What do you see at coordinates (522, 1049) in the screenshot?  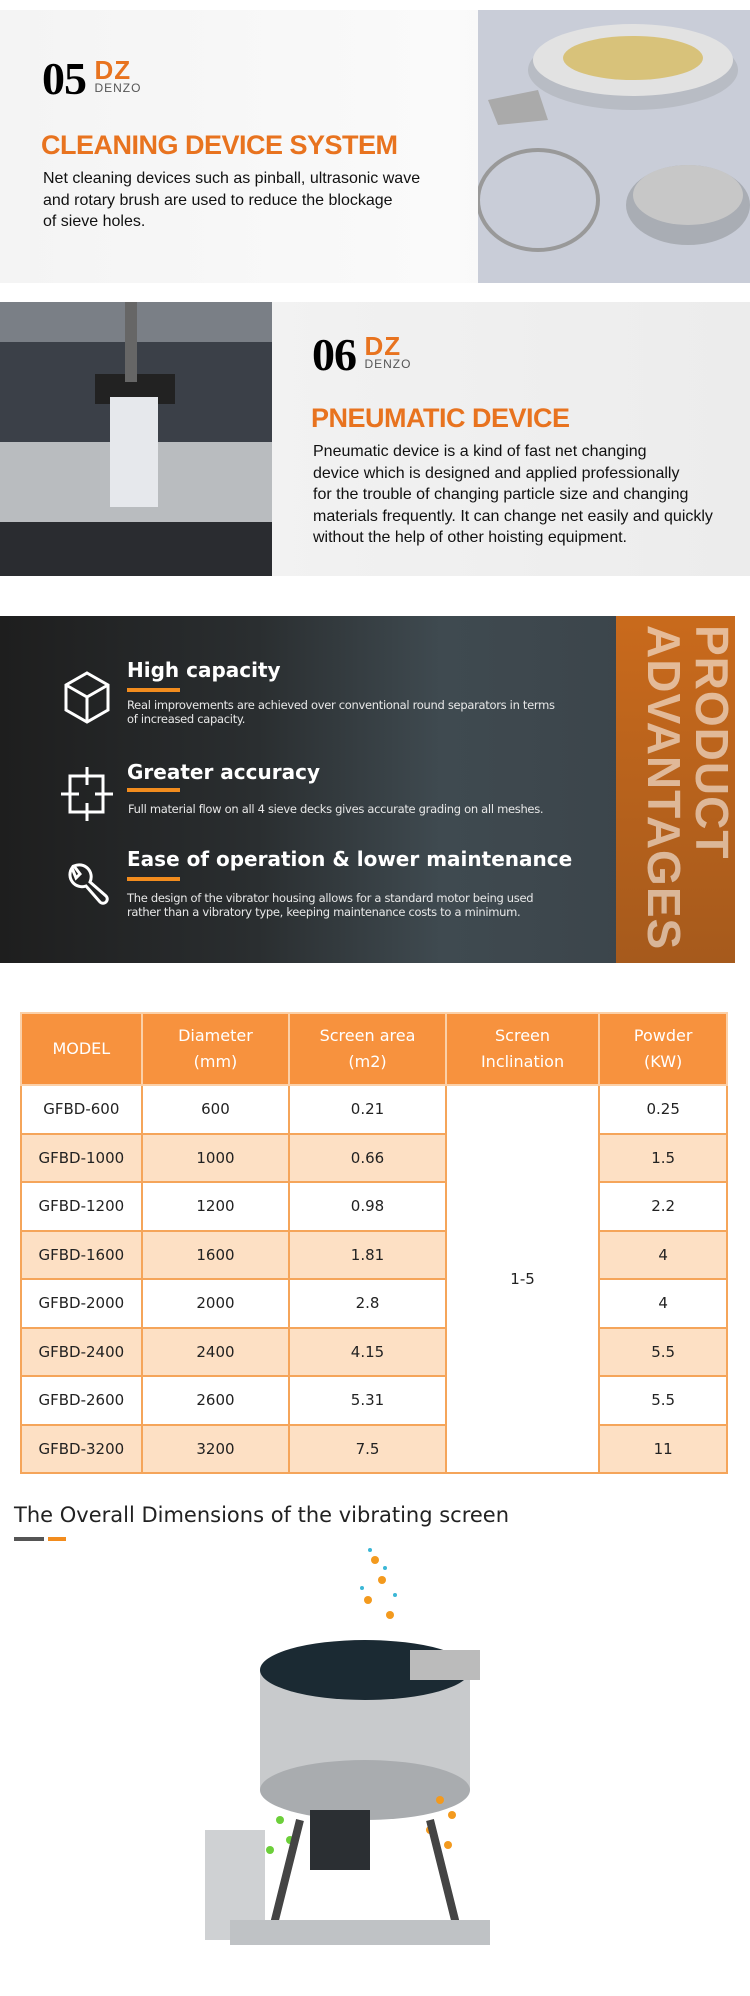 I see `header-inclination: Screen Inclination` at bounding box center [522, 1049].